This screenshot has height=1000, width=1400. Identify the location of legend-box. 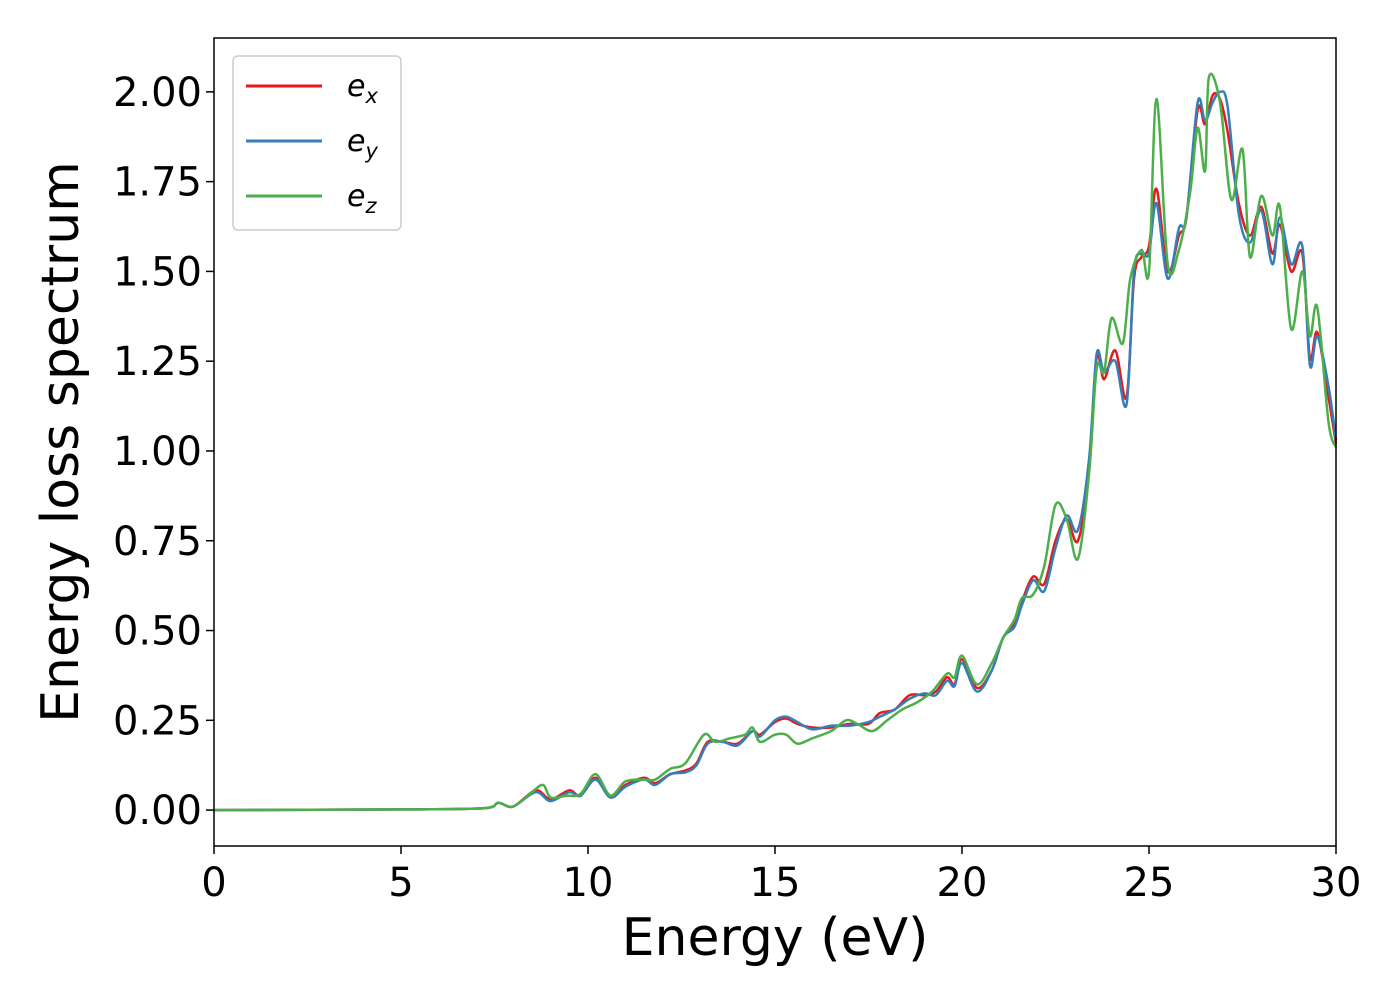
(317, 143).